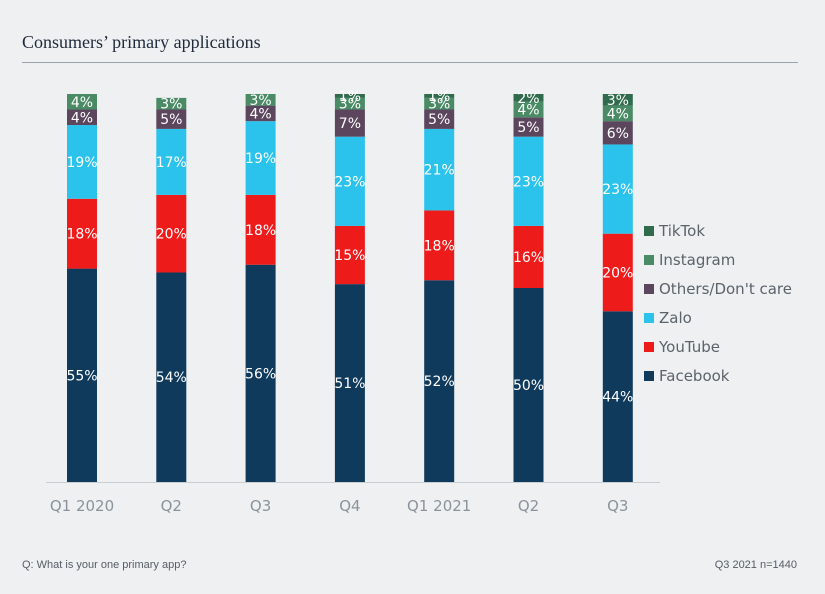 This screenshot has height=594, width=825. Describe the element at coordinates (349, 506) in the screenshot. I see `x-tick-label: Q4` at that location.